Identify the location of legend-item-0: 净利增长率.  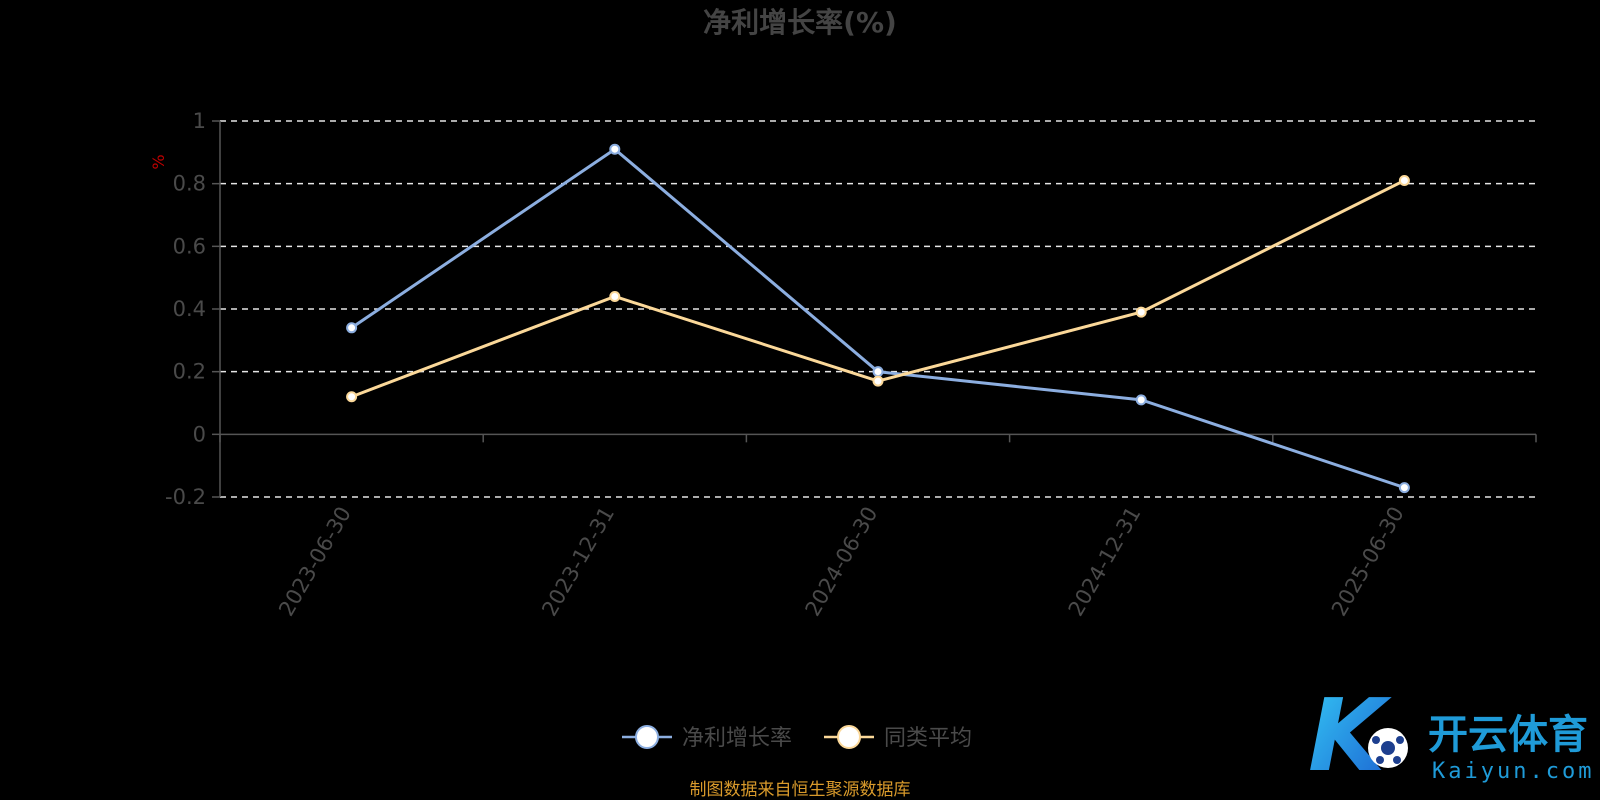
(707, 738).